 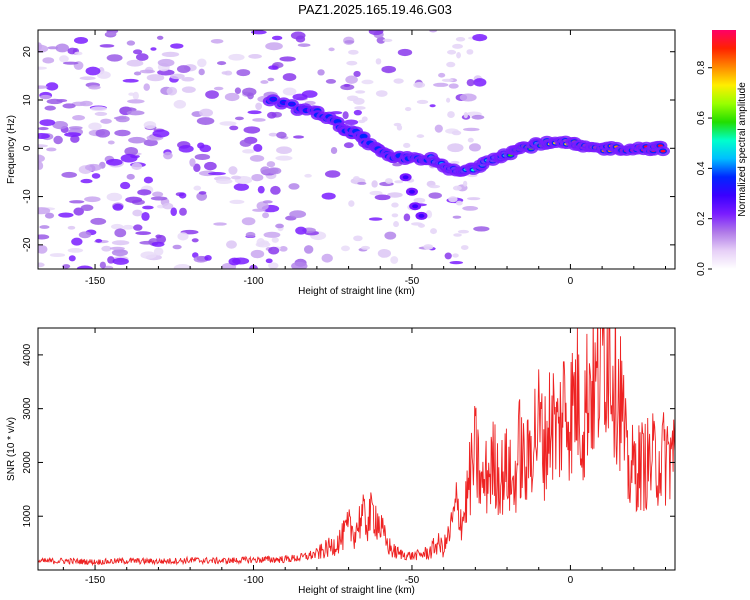 I want to click on y-axis-label: SNR (10 * v/v), so click(x=11, y=449).